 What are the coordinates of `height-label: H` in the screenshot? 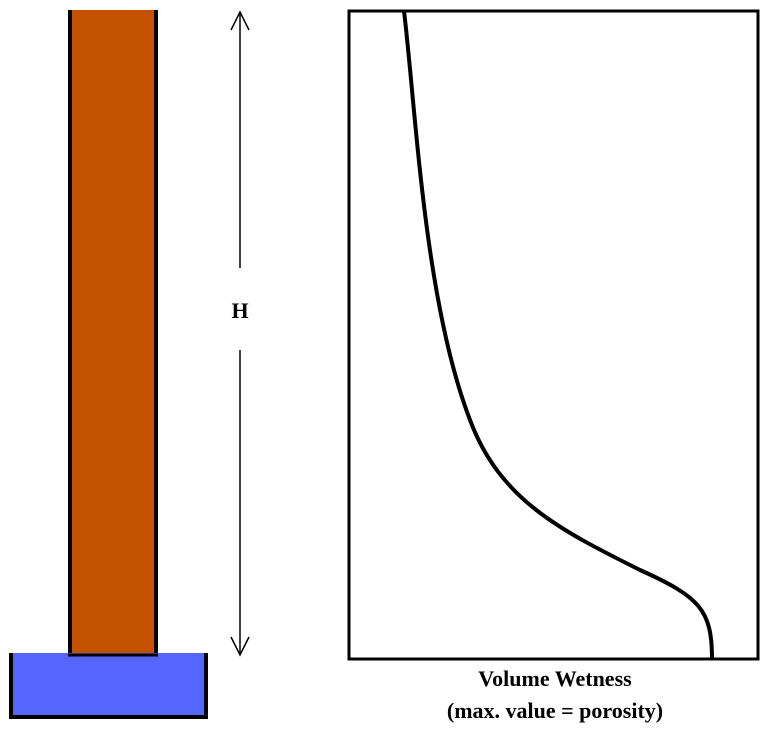 It's located at (239, 310).